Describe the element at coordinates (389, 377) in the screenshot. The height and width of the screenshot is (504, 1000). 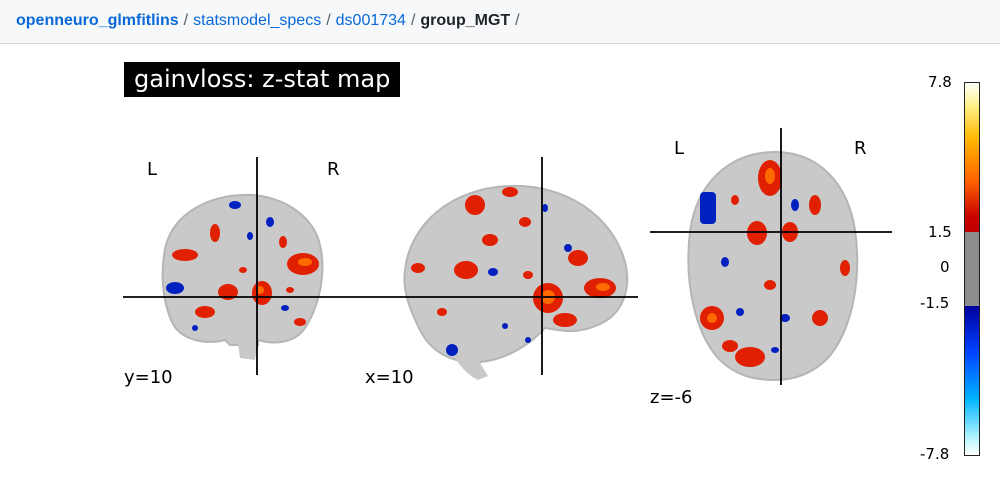
I see `sagittal-cut-label: x=10` at that location.